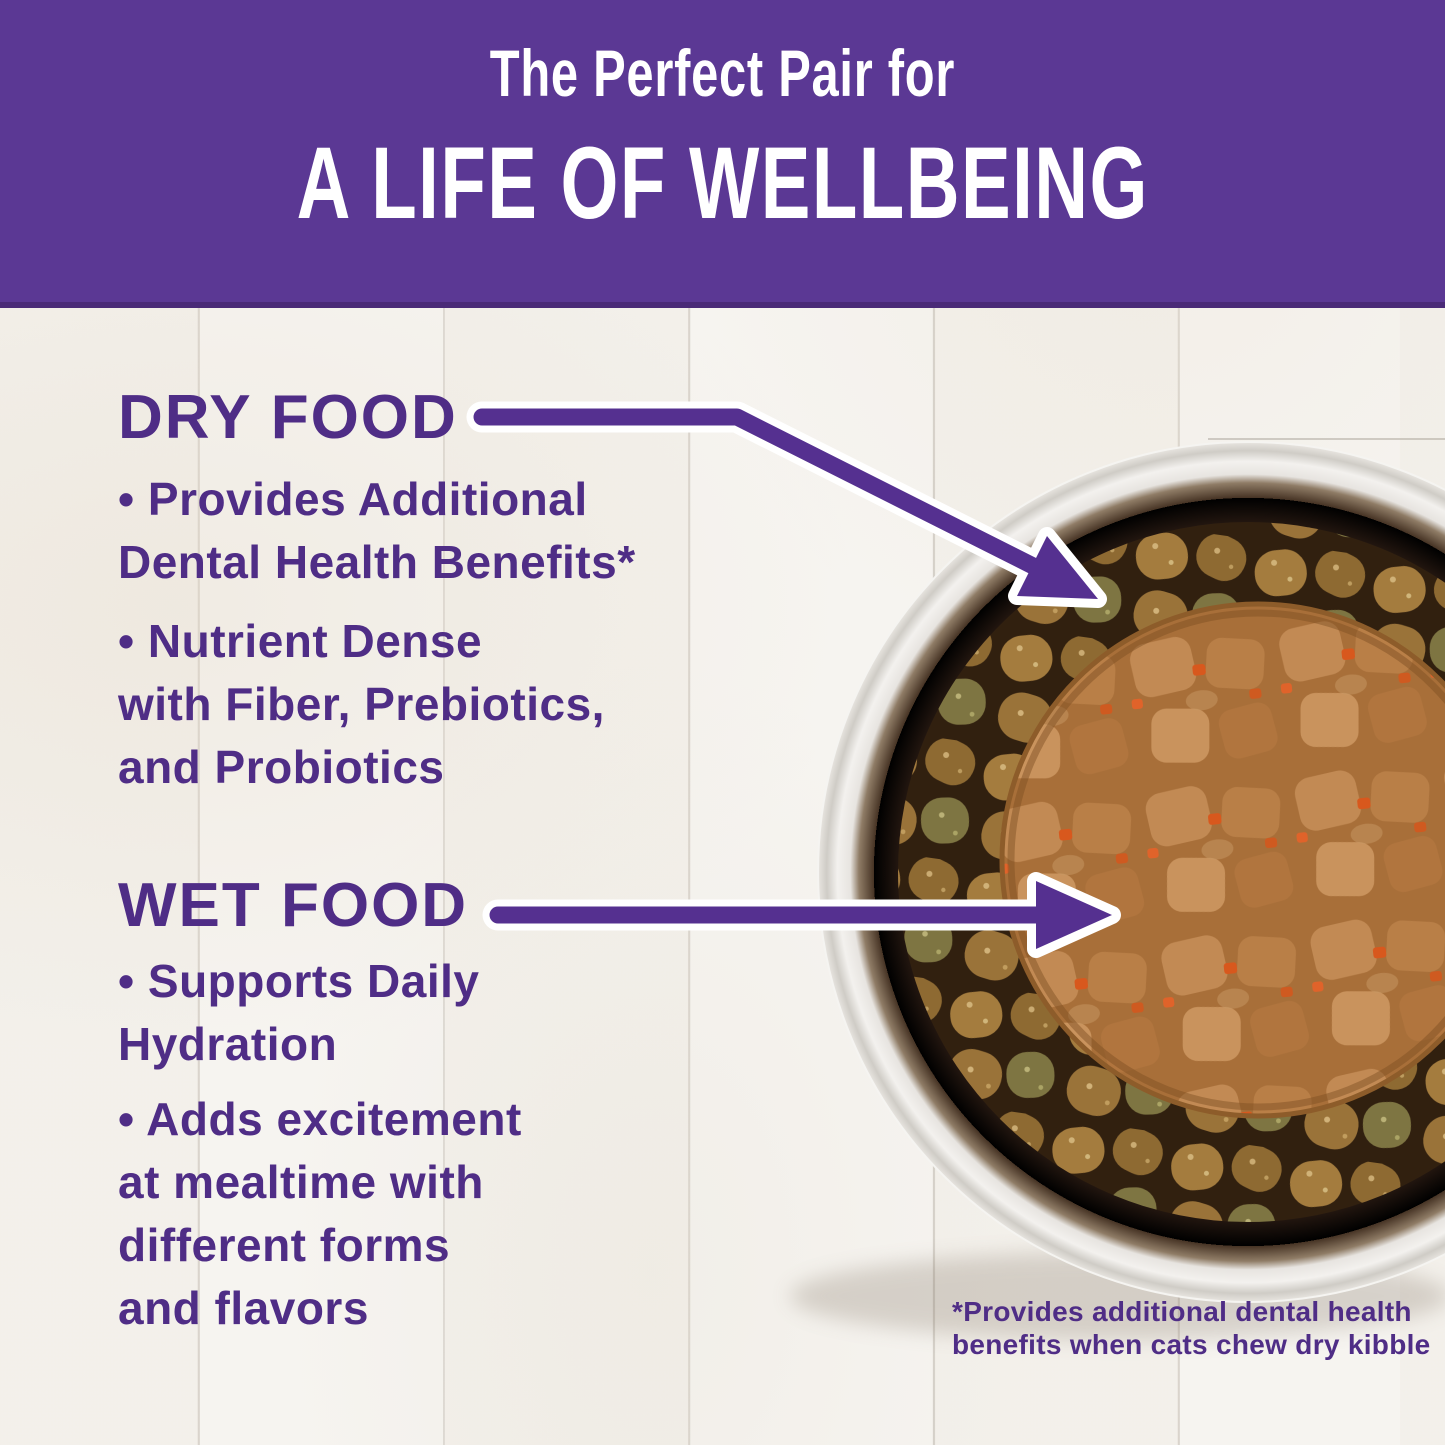  I want to click on bullet-line: Hydration, so click(228, 1044).